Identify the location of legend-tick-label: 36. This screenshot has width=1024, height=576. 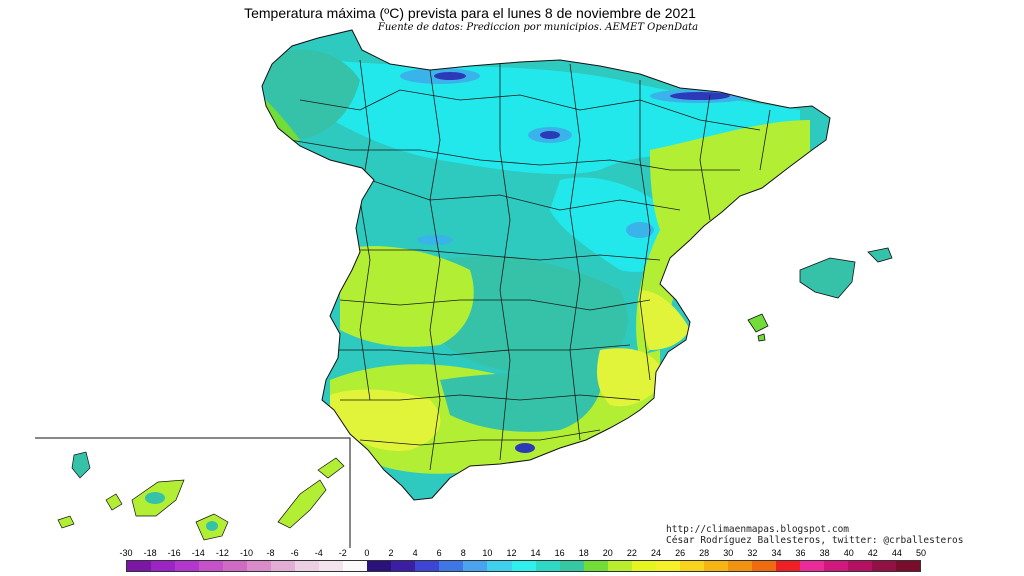
(800, 553).